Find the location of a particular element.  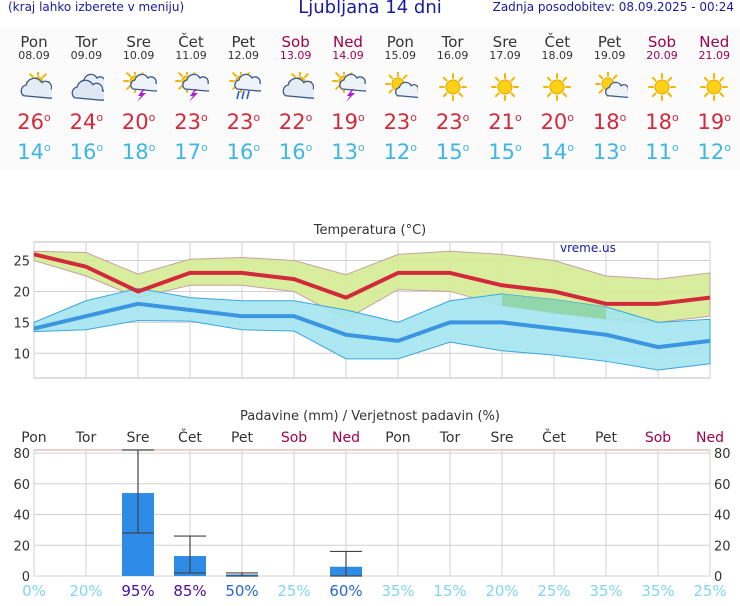

day-date: 11.09 is located at coordinates (191, 55).